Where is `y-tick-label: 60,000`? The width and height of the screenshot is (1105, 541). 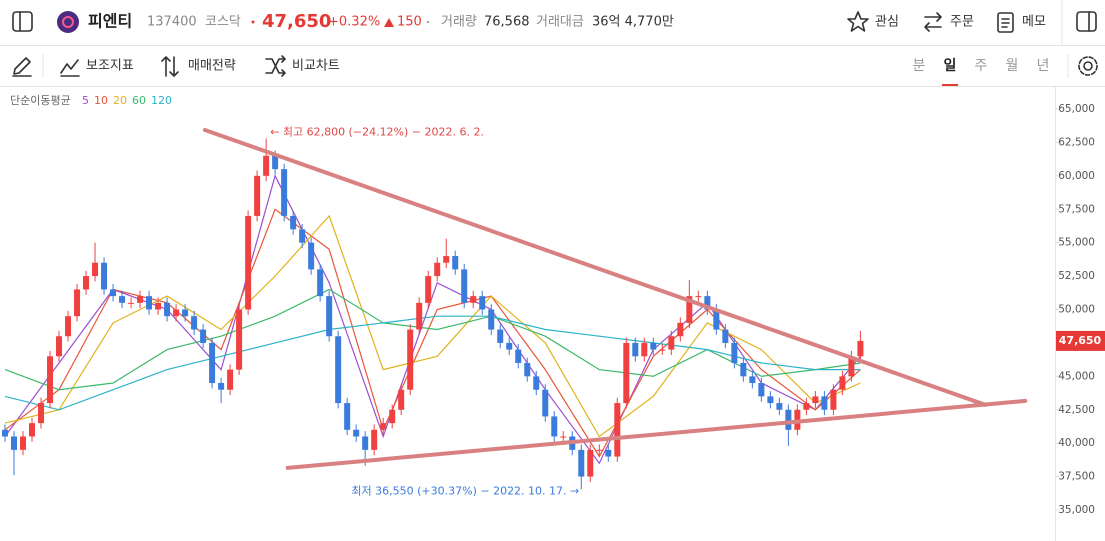
y-tick-label: 60,000 is located at coordinates (1076, 176).